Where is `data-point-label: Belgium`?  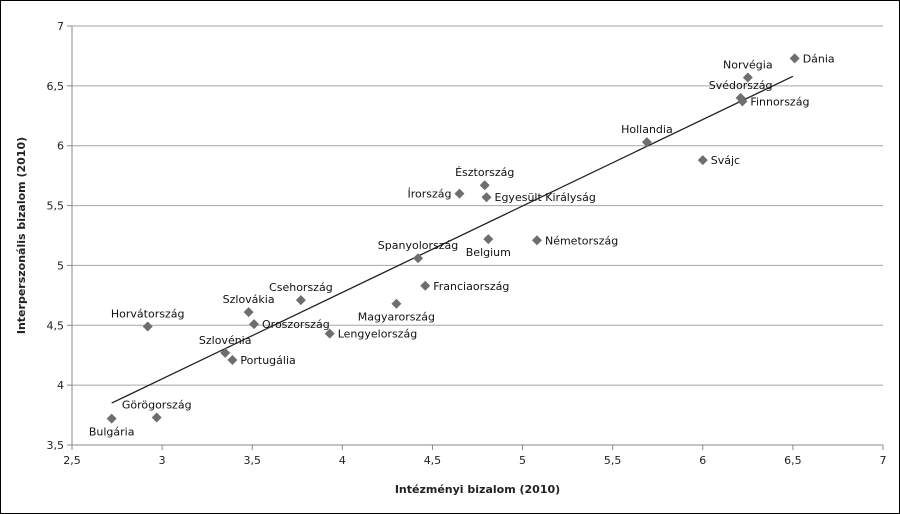
data-point-label: Belgium is located at coordinates (488, 252).